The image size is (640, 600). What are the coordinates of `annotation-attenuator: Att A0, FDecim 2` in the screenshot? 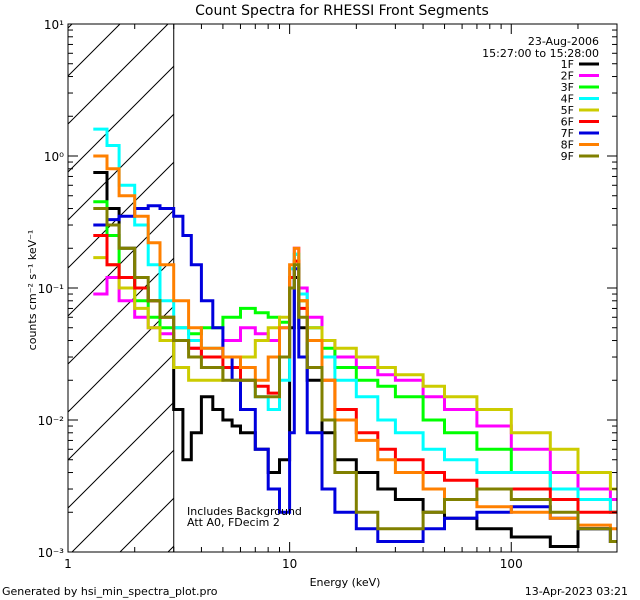 It's located at (233, 522).